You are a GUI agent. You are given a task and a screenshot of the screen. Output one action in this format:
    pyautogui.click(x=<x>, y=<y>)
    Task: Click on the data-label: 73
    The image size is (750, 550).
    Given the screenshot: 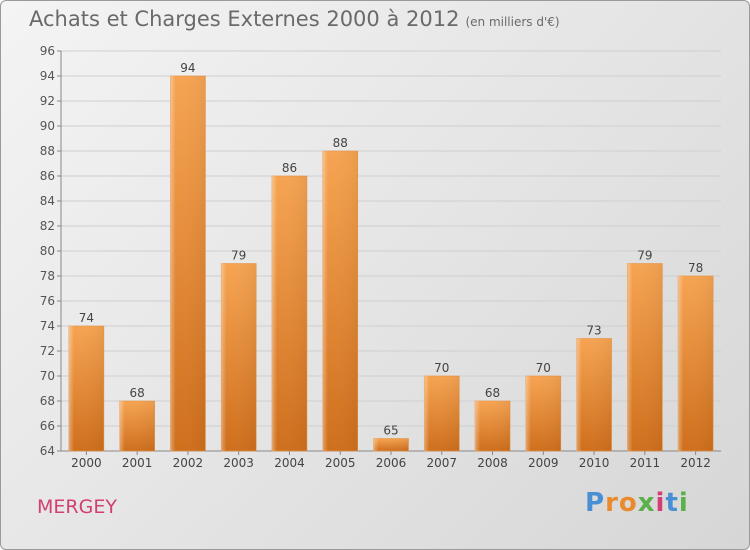 What is the action you would take?
    pyautogui.click(x=593, y=331)
    